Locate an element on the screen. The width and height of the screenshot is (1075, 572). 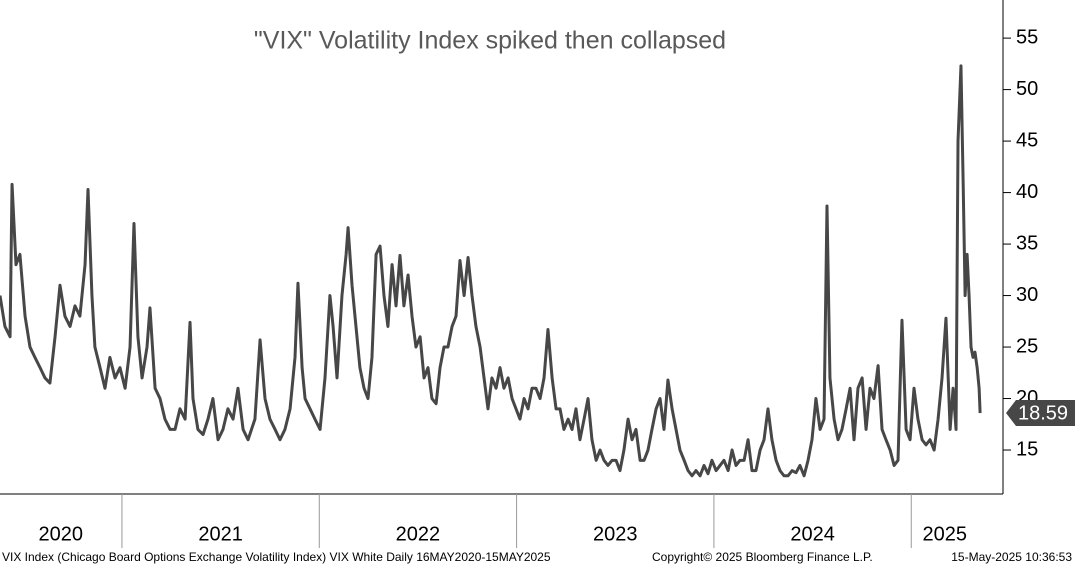
x-tick-label: 2020 is located at coordinates (61, 534).